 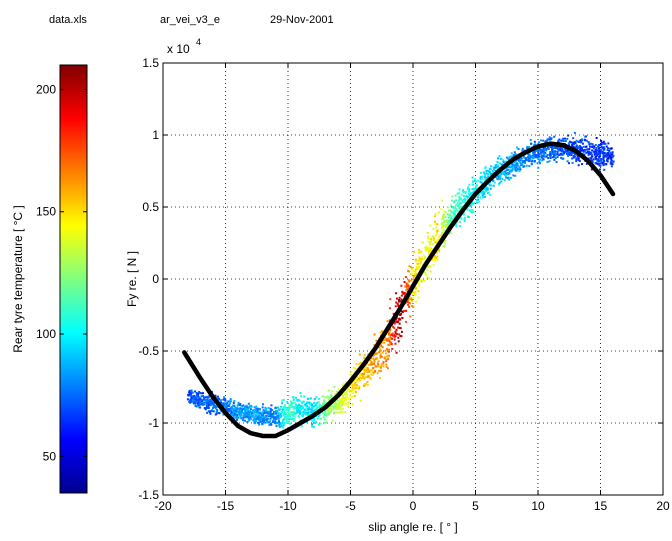 I want to click on colorbar-tick-label: 200, so click(x=46, y=89).